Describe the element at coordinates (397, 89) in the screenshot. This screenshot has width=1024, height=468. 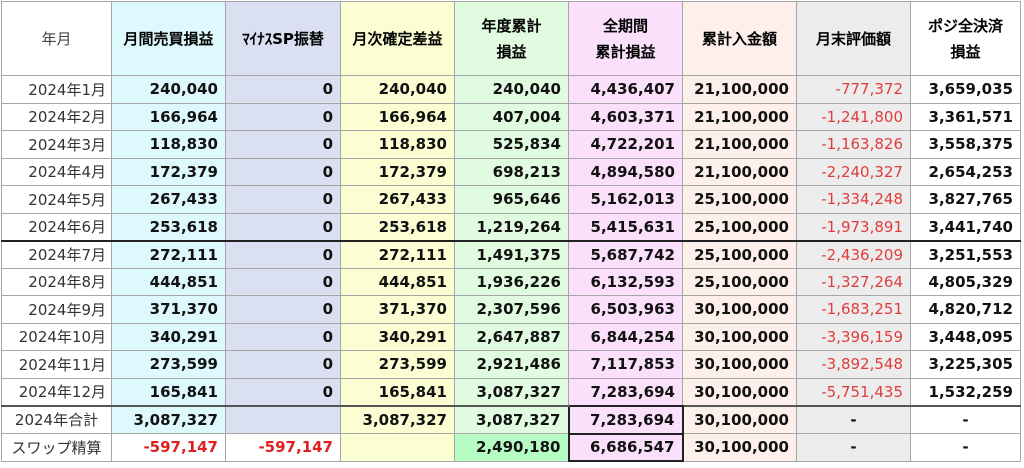
I see `cell-monthly-confirmed-diff: 240,040` at that location.